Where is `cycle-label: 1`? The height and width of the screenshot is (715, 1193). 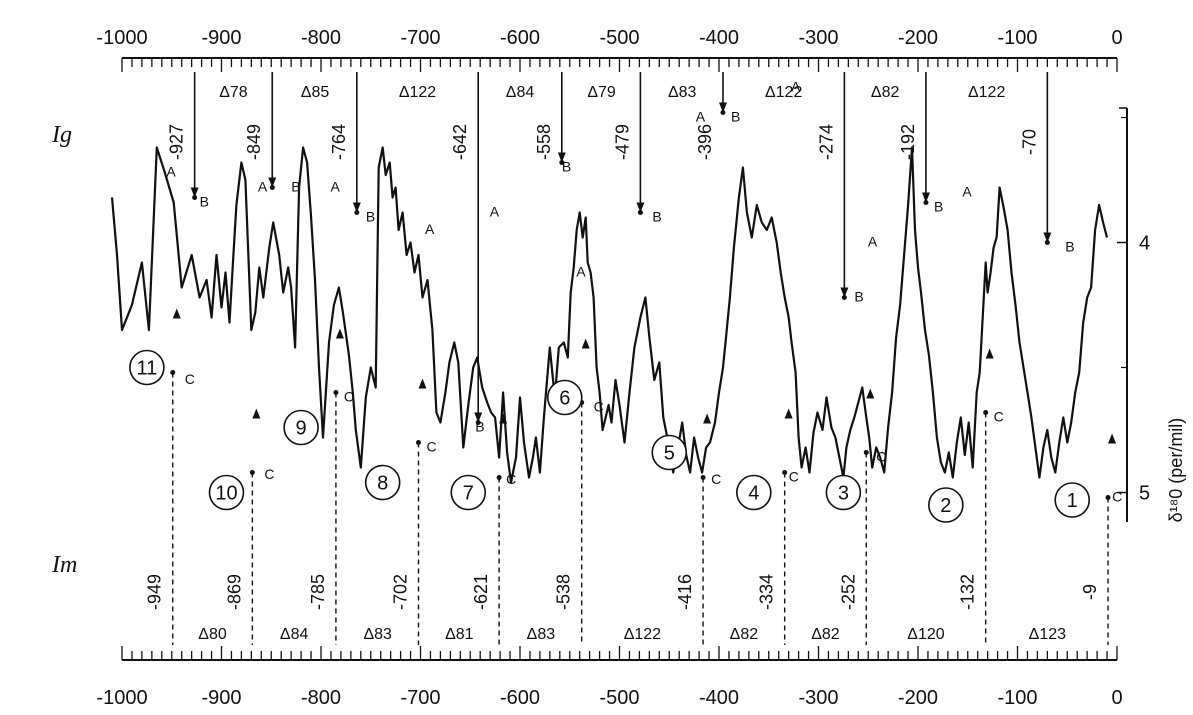
cycle-label: 1 is located at coordinates (1072, 501).